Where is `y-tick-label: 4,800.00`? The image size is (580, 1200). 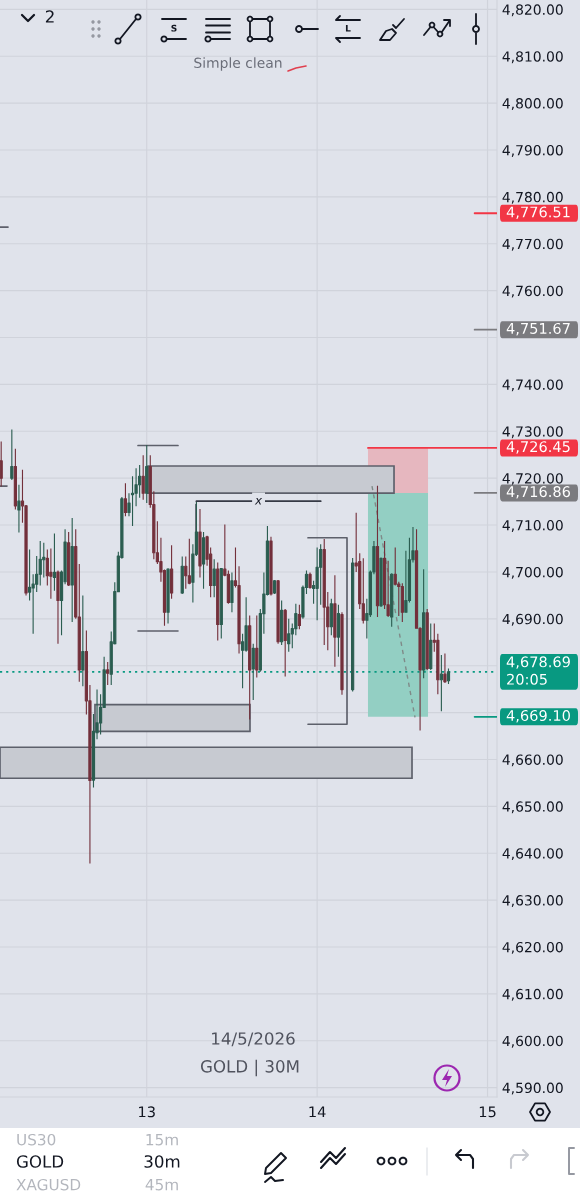
y-tick-label: 4,800.00 is located at coordinates (532, 104).